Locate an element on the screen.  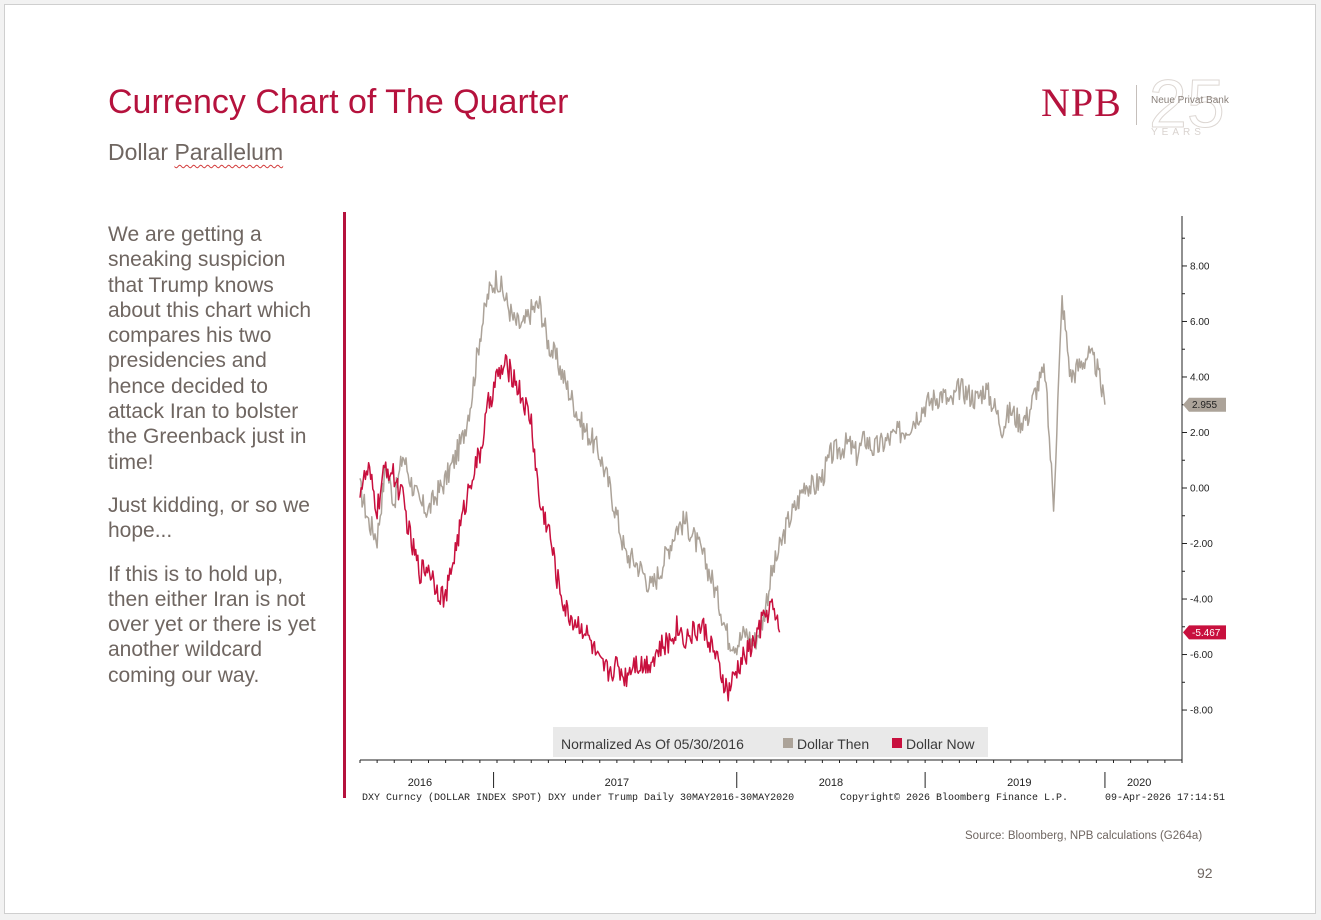
x-tick-label: 2019 is located at coordinates (1019, 783).